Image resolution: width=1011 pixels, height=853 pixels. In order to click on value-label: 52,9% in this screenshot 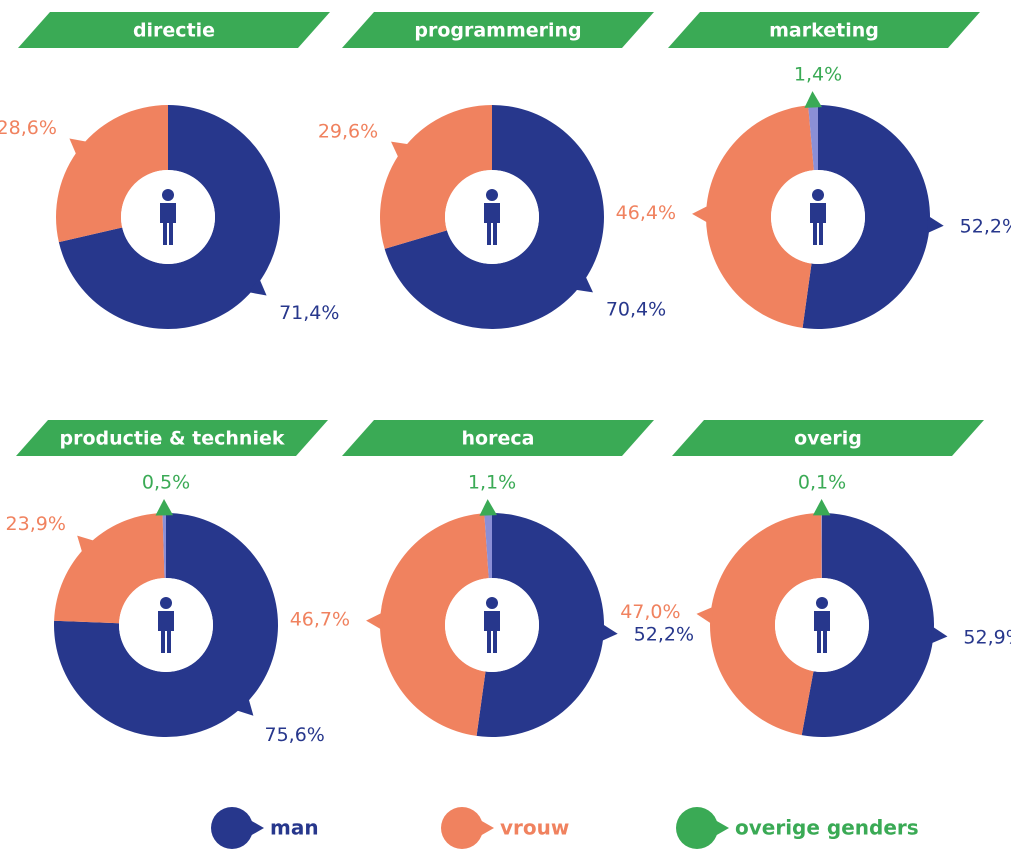, I will do `click(987, 637)`.